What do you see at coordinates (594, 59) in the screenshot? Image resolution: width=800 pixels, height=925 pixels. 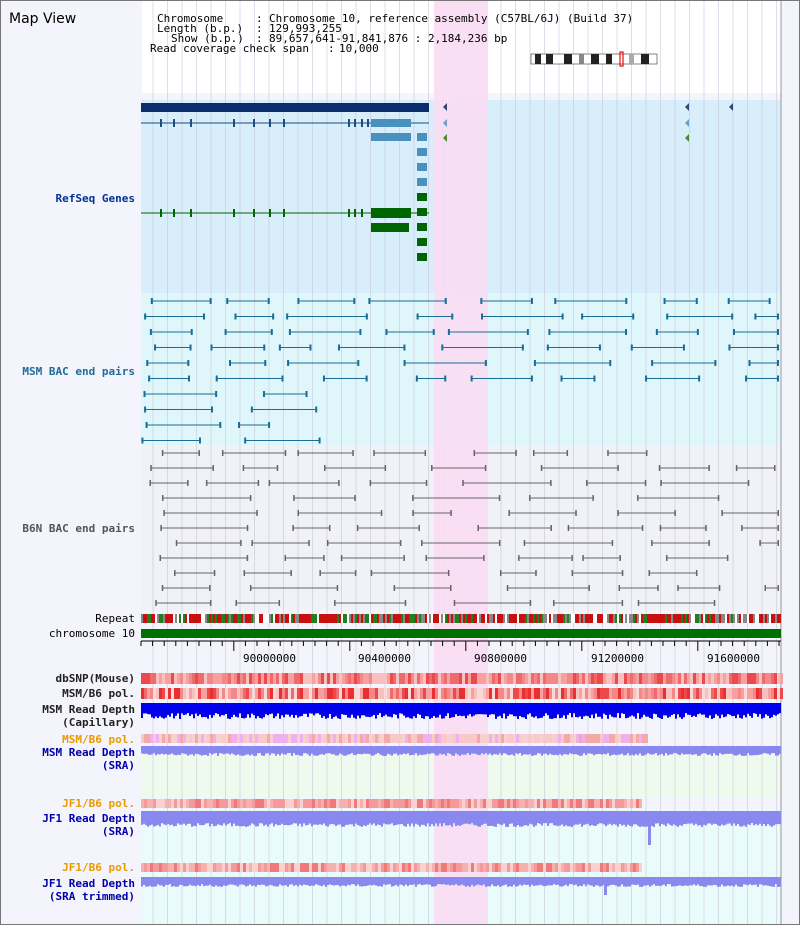 I see `chromosome-ideogram` at bounding box center [594, 59].